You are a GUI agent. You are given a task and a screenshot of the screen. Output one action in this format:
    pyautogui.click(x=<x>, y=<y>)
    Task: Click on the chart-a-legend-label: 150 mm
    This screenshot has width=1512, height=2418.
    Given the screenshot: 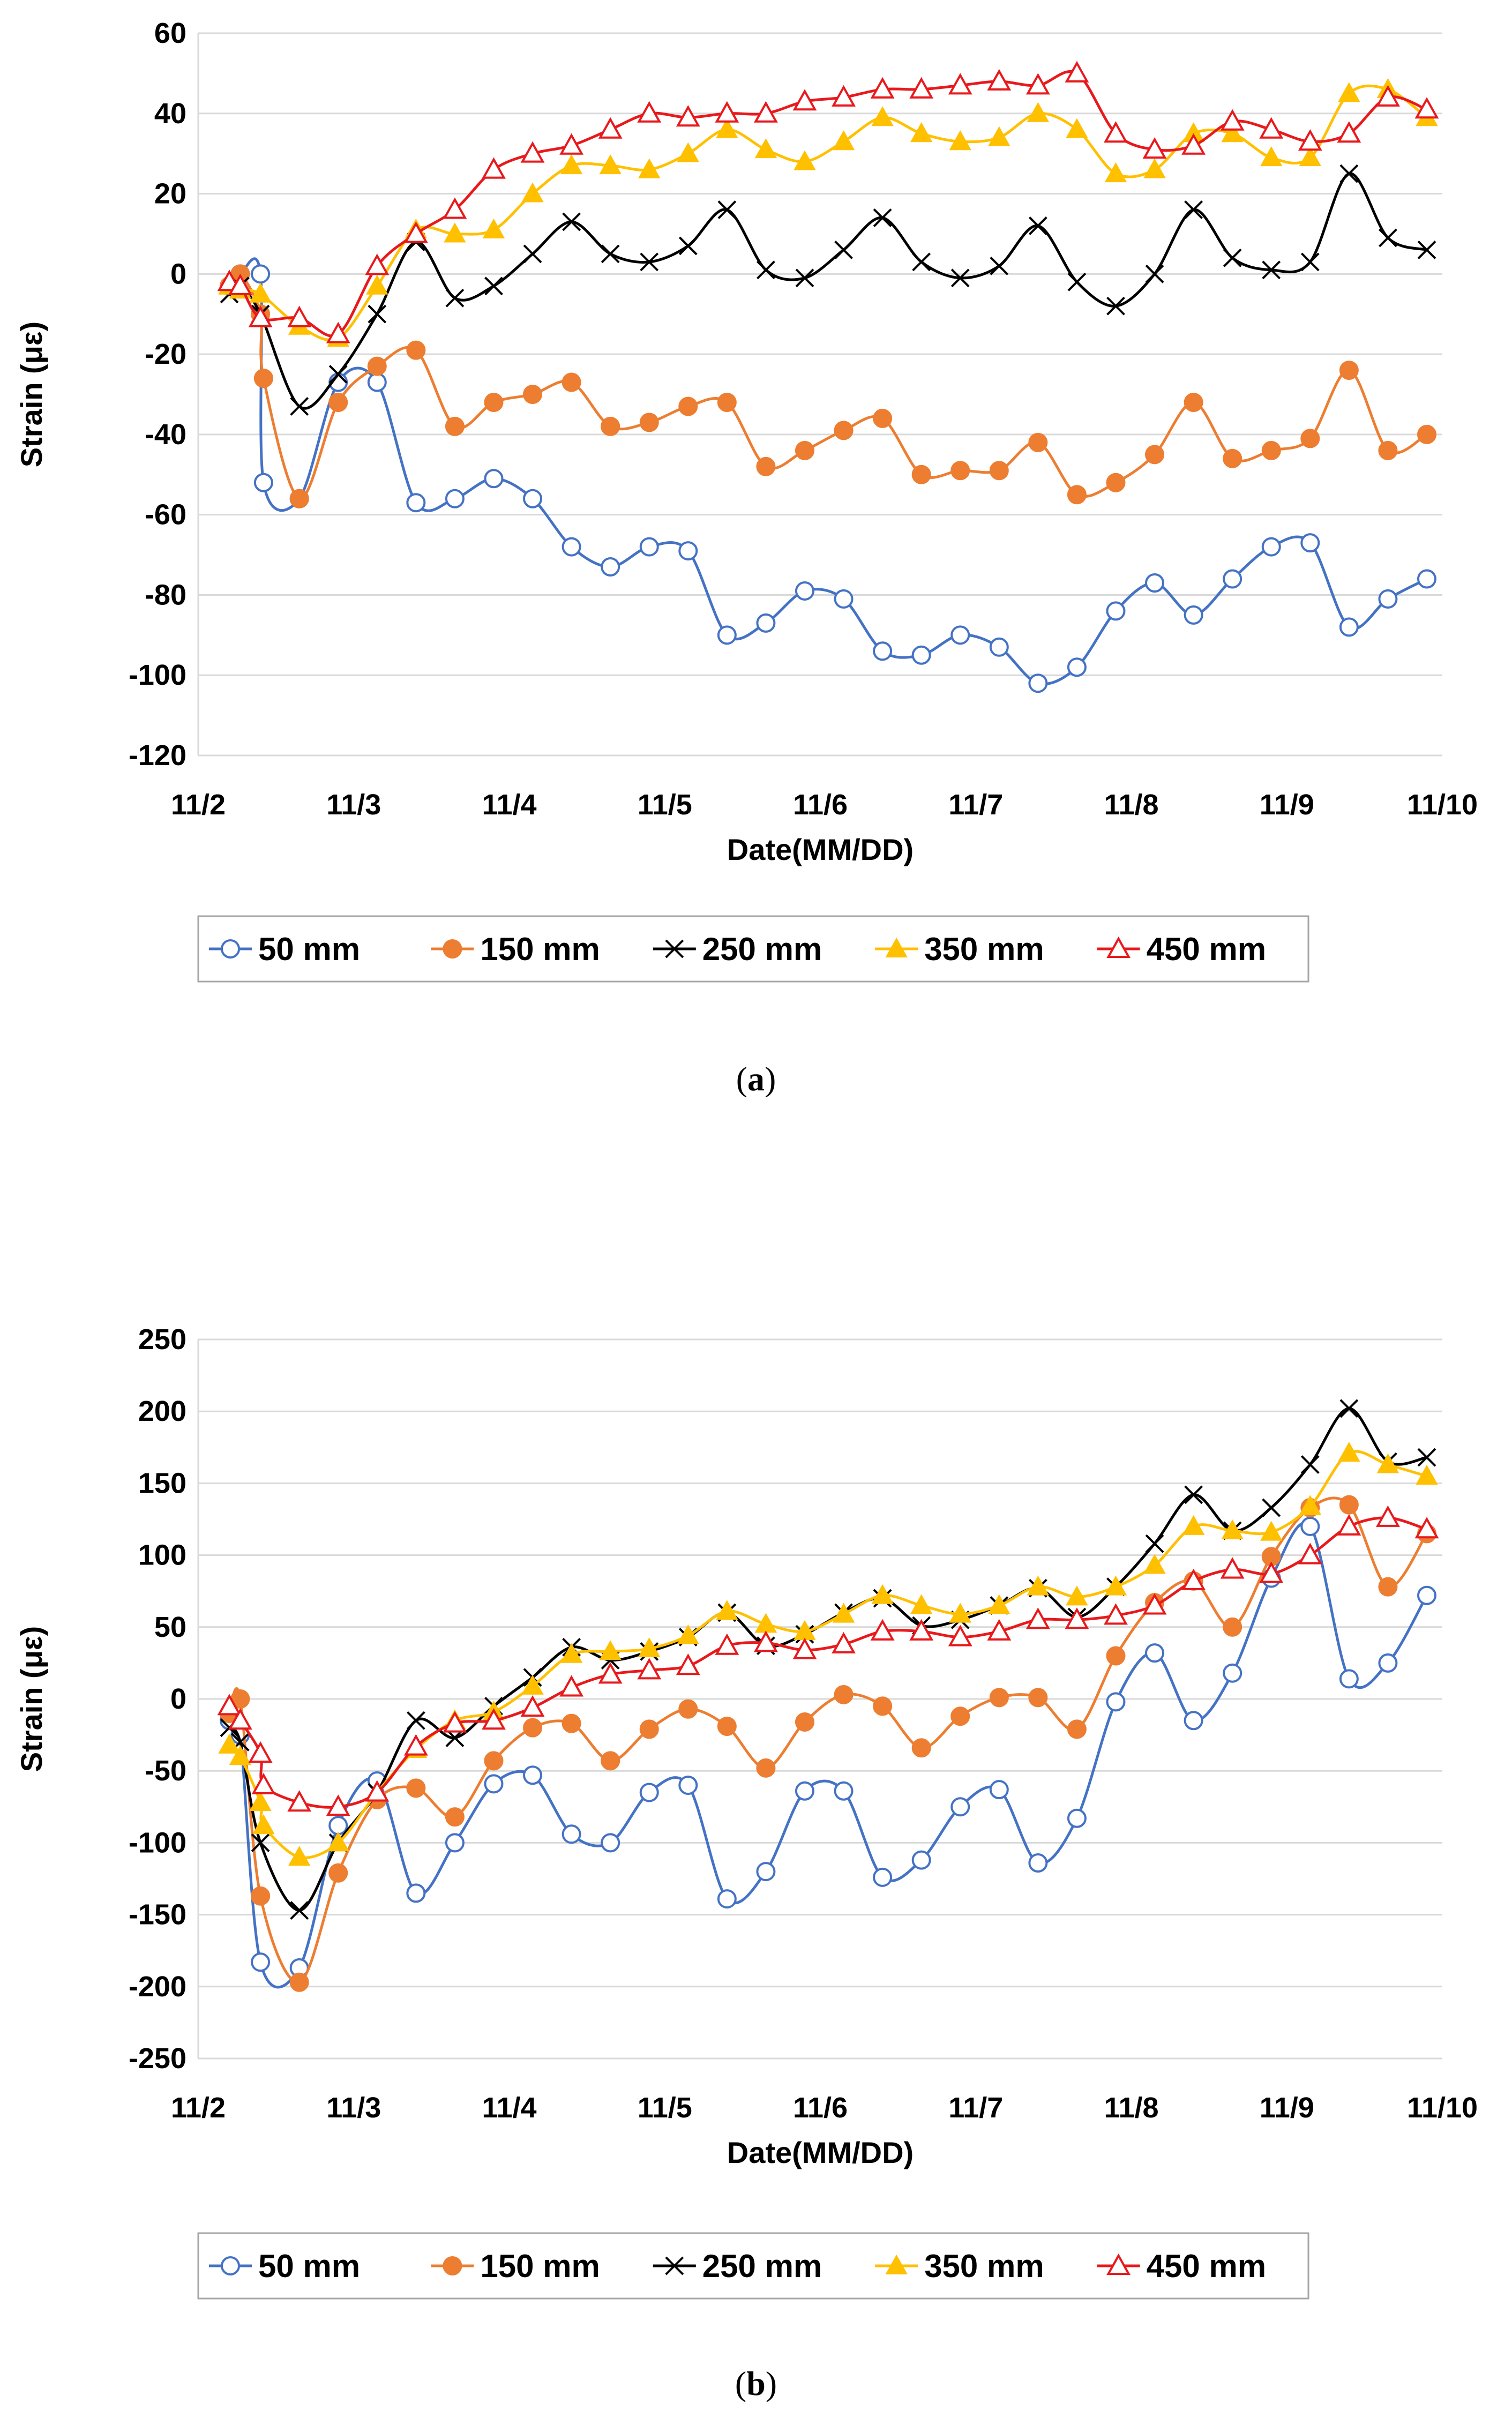 What is the action you would take?
    pyautogui.click(x=540, y=949)
    